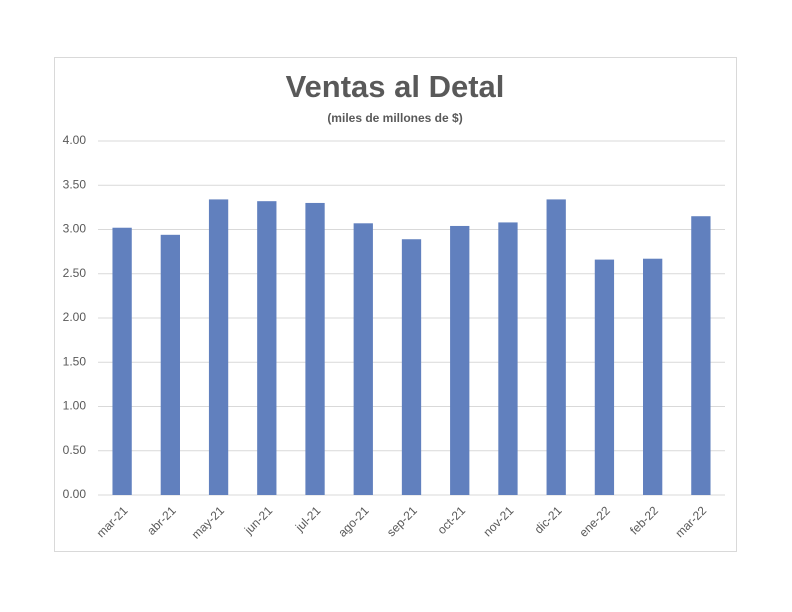 This screenshot has width=792, height=612. What do you see at coordinates (75, 406) in the screenshot?
I see `y-tick-label: 1.00` at bounding box center [75, 406].